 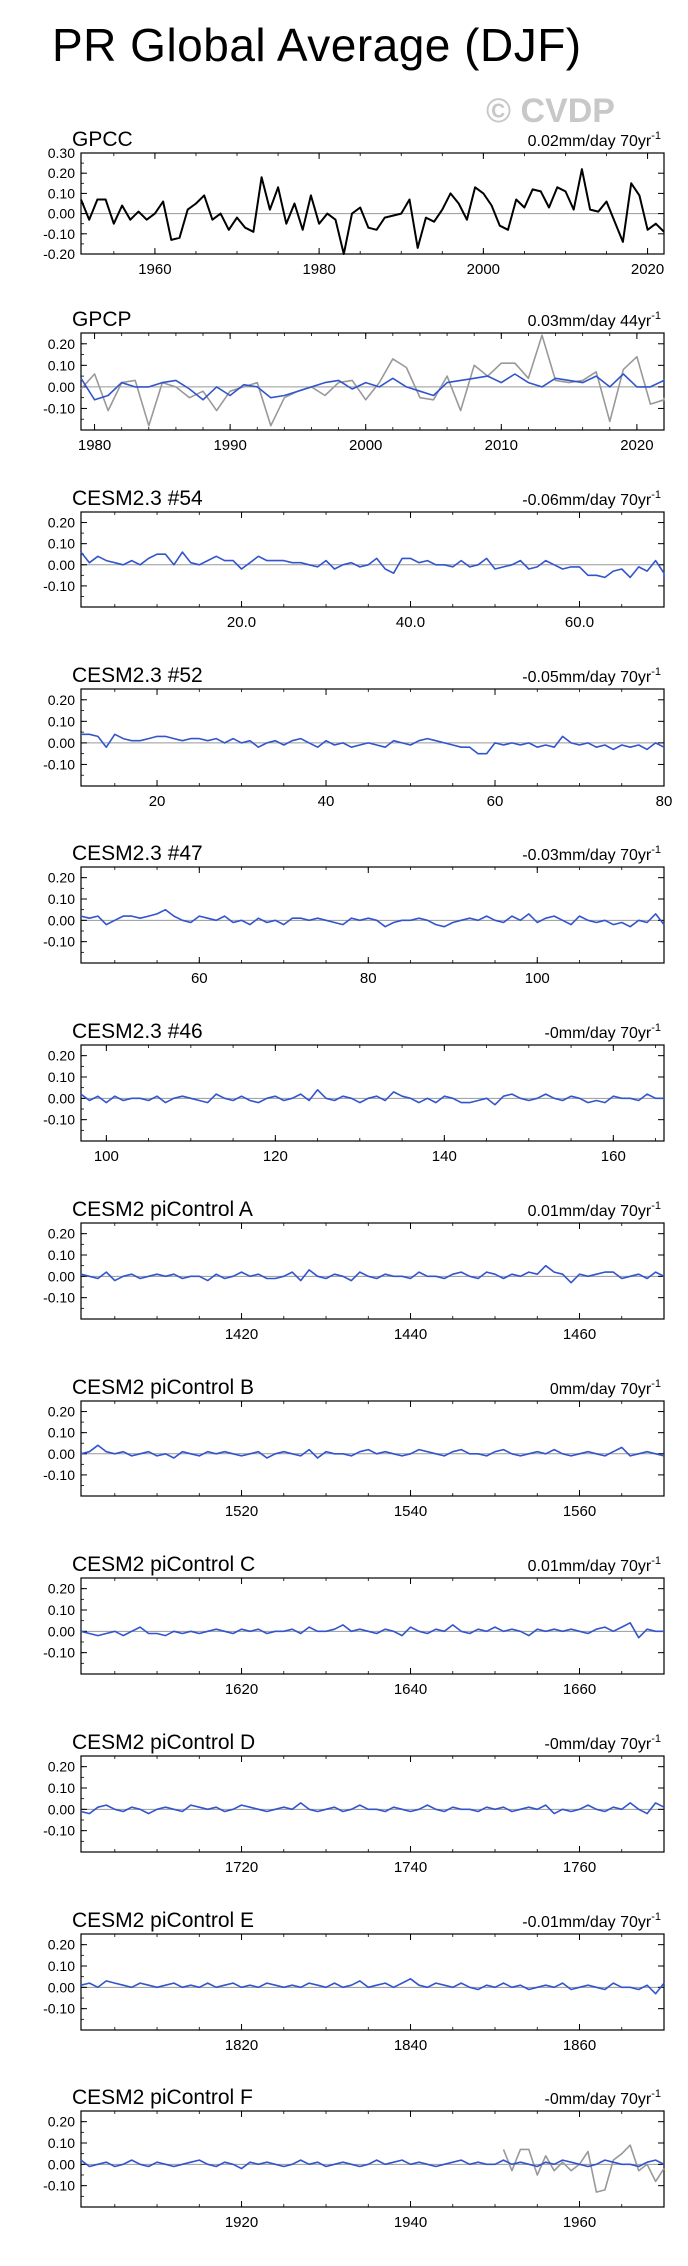 What do you see at coordinates (365, 445) in the screenshot?
I see `x-tick-label: 2000` at bounding box center [365, 445].